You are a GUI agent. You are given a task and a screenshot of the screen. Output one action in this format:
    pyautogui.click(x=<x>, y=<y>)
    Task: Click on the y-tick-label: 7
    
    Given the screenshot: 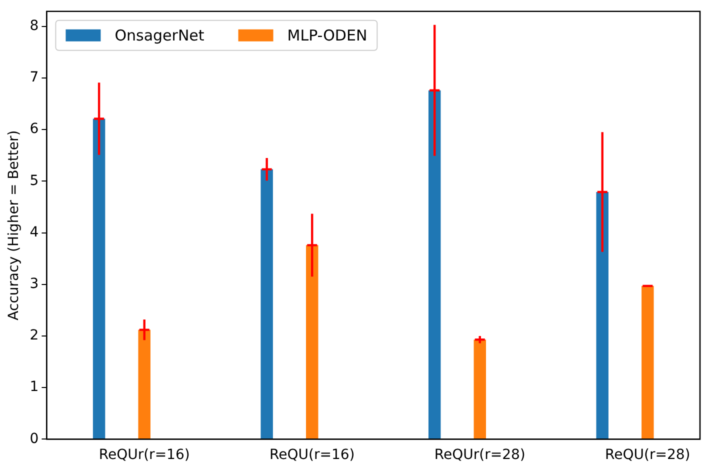 What is the action you would take?
    pyautogui.click(x=34, y=78)
    